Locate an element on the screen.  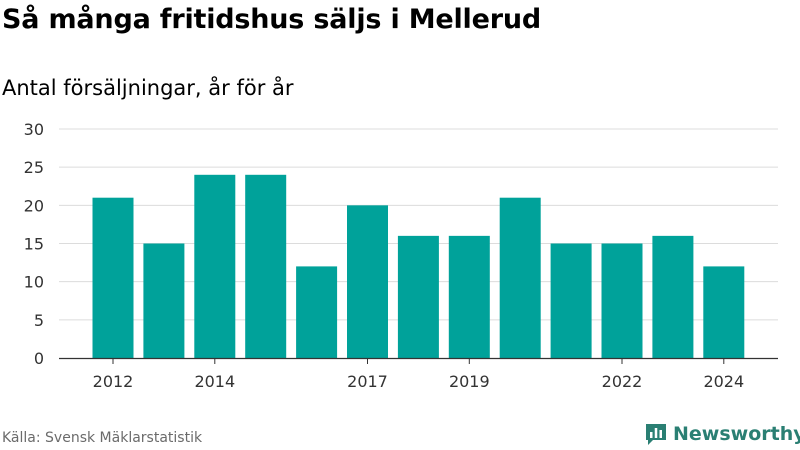
newsworthy-logo: Newsworthy is located at coordinates (722, 434).